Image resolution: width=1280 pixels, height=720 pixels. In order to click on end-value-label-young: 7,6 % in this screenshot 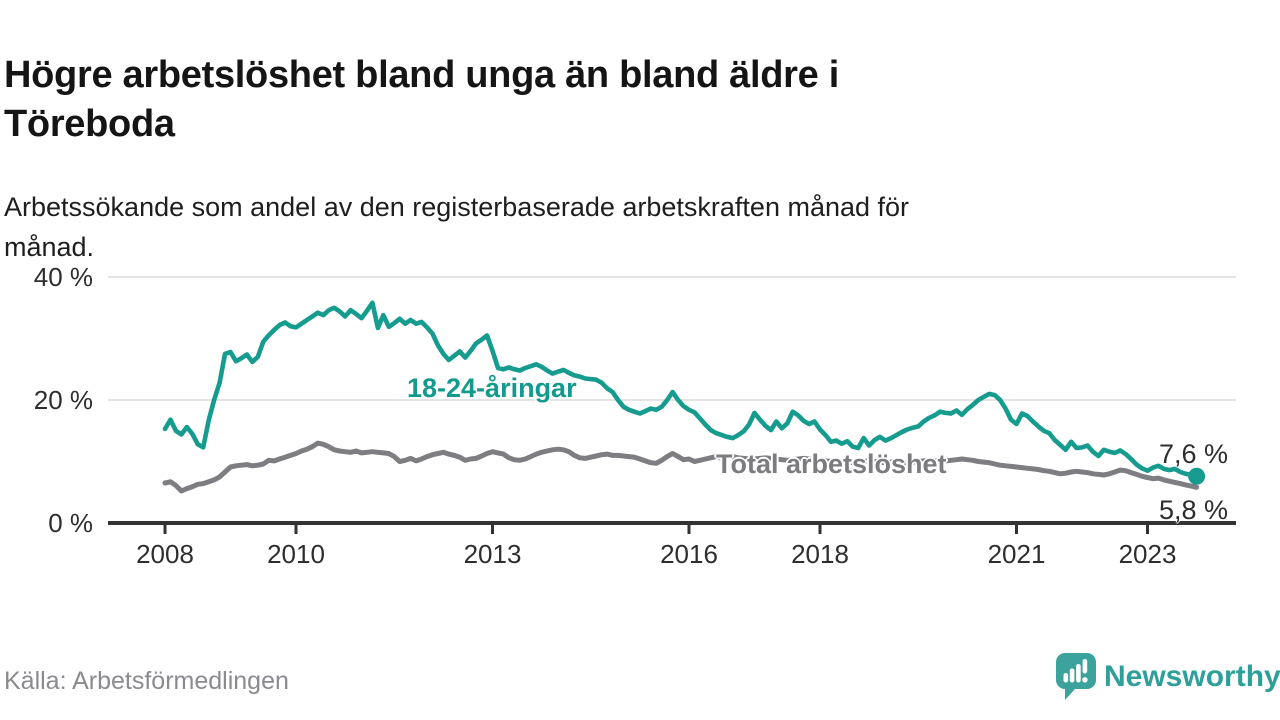, I will do `click(1193, 454)`.